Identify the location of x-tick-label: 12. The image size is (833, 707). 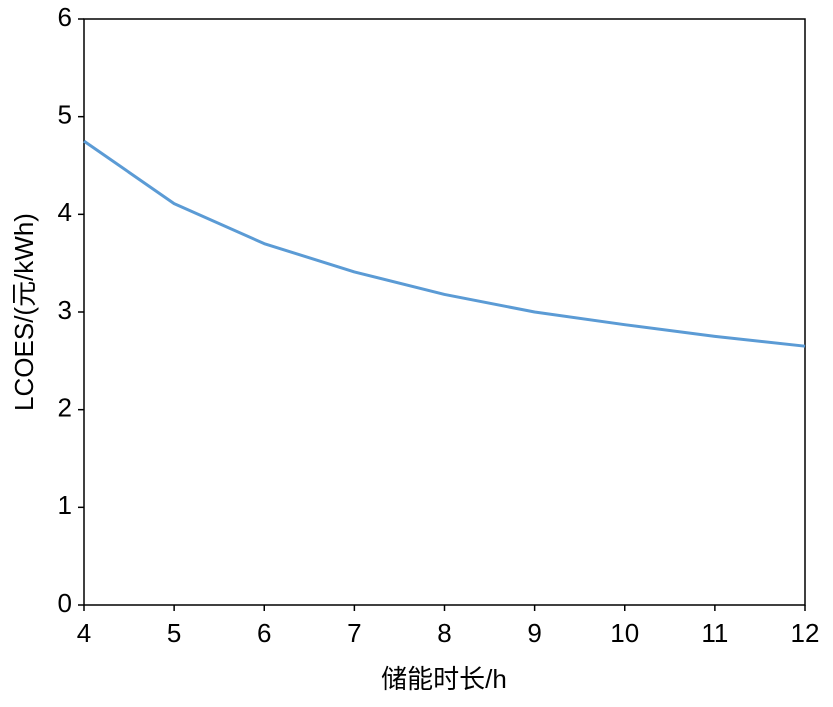
(805, 633).